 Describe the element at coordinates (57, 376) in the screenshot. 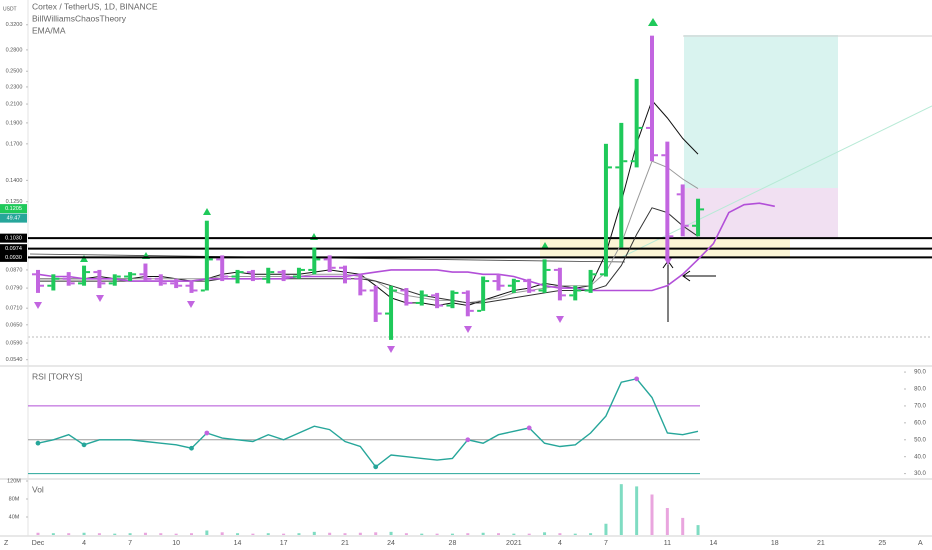

I see `rsi-title: RSI [TORYS]` at that location.